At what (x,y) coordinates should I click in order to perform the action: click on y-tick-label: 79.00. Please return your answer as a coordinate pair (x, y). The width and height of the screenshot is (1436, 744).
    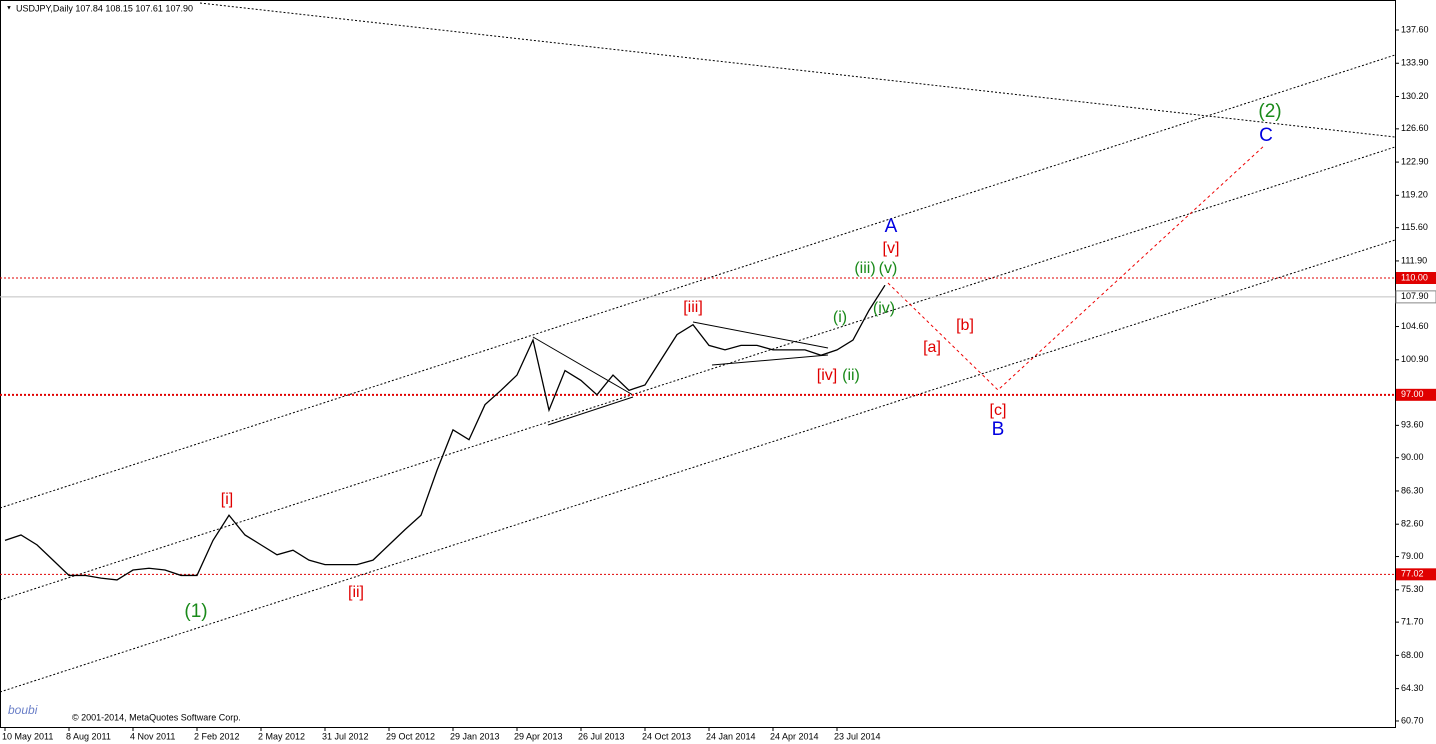
    Looking at the image, I should click on (1412, 556).